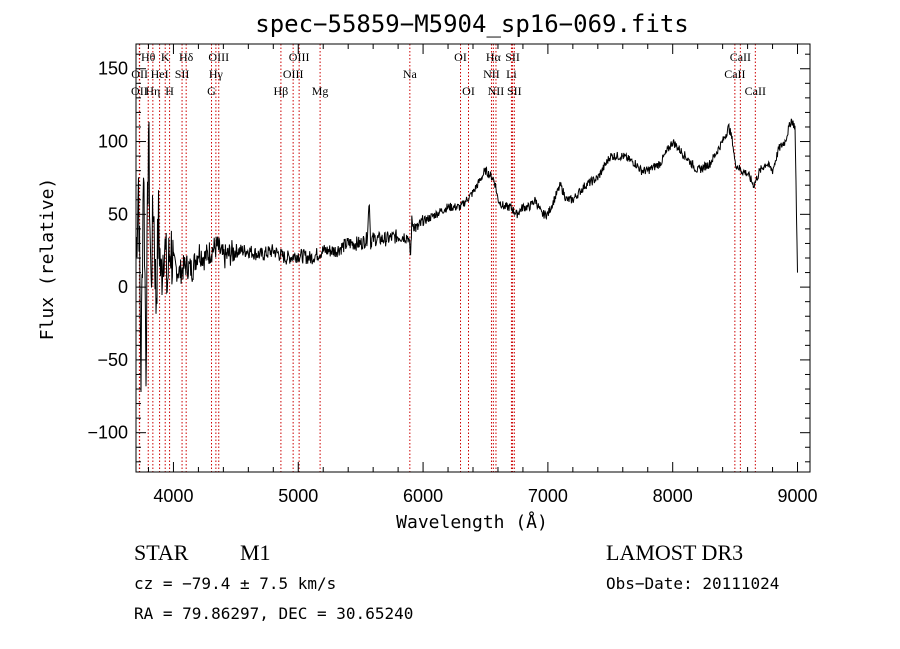 Image resolution: width=900 pixels, height=649 pixels. What do you see at coordinates (471, 24) in the screenshot?
I see `chart-title: spec−55859−M5904_sp16−069.fits` at bounding box center [471, 24].